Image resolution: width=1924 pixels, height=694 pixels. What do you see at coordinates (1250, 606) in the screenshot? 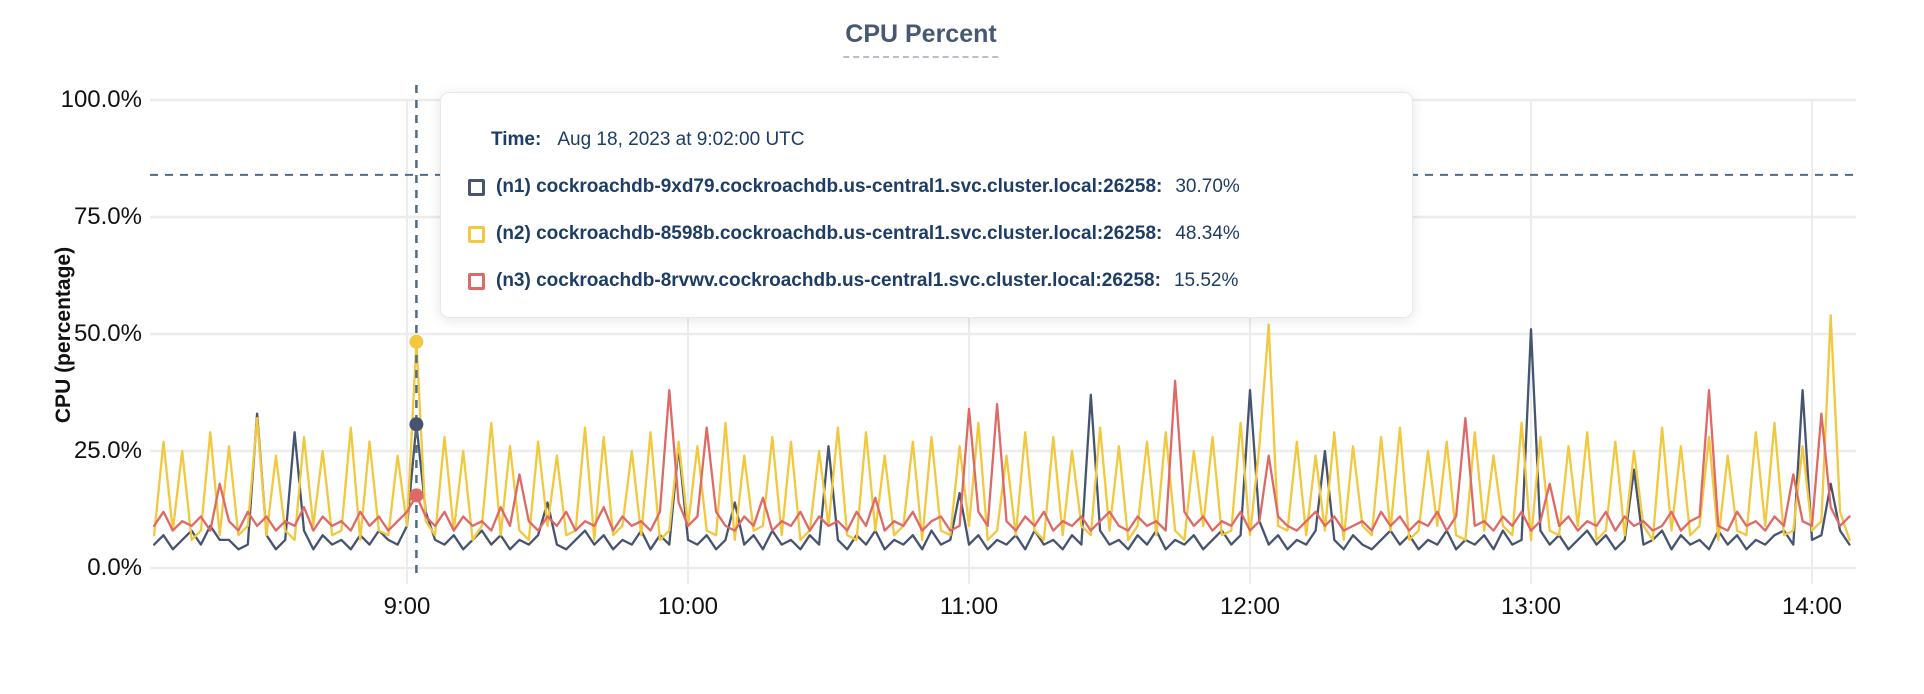
I see `x-tick-label: 12:00` at bounding box center [1250, 606].